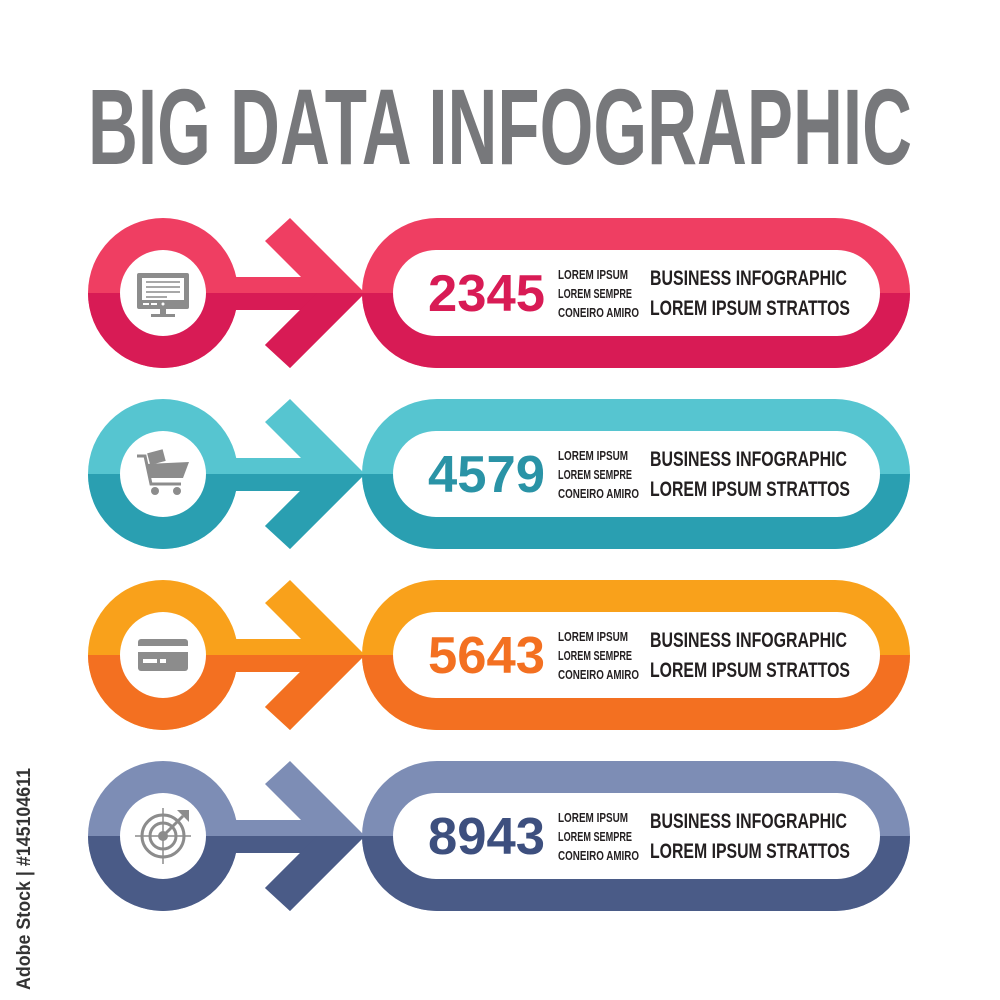 This screenshot has height=1000, width=1000. What do you see at coordinates (24, 879) in the screenshot?
I see `watermark: Adobe Stock | #145104611` at bounding box center [24, 879].